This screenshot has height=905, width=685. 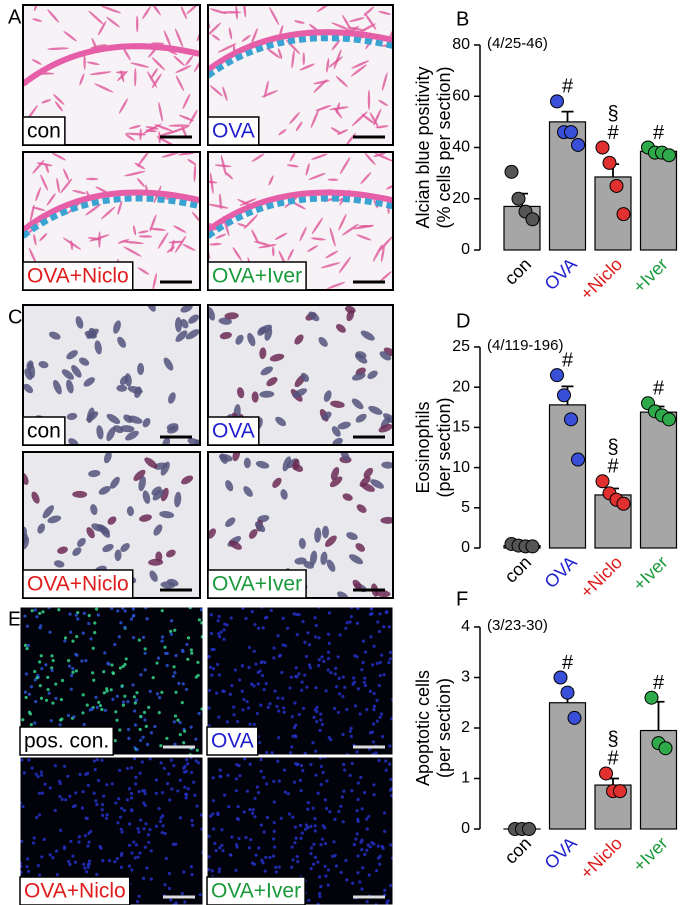 What do you see at coordinates (461, 95) in the screenshot?
I see `y-tick-label: 60` at bounding box center [461, 95].